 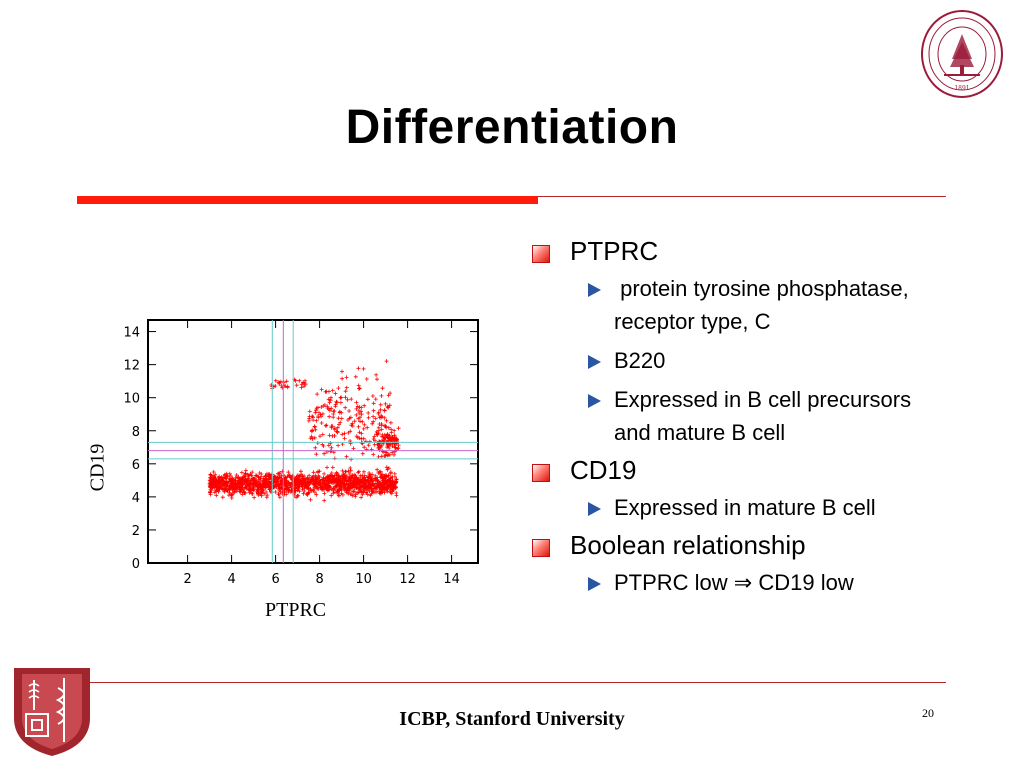 I want to click on x-tick-label: 8, so click(x=319, y=579).